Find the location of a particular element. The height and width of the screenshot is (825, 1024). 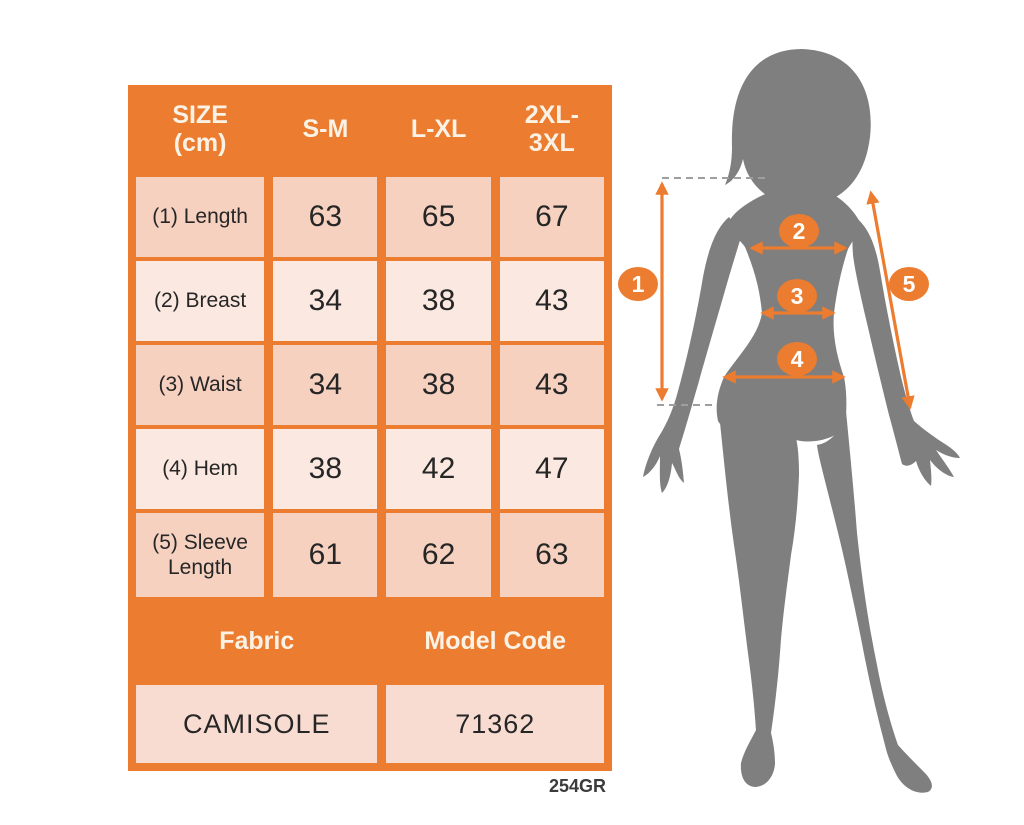

footer-header-model-code: Model Code is located at coordinates (495, 641).